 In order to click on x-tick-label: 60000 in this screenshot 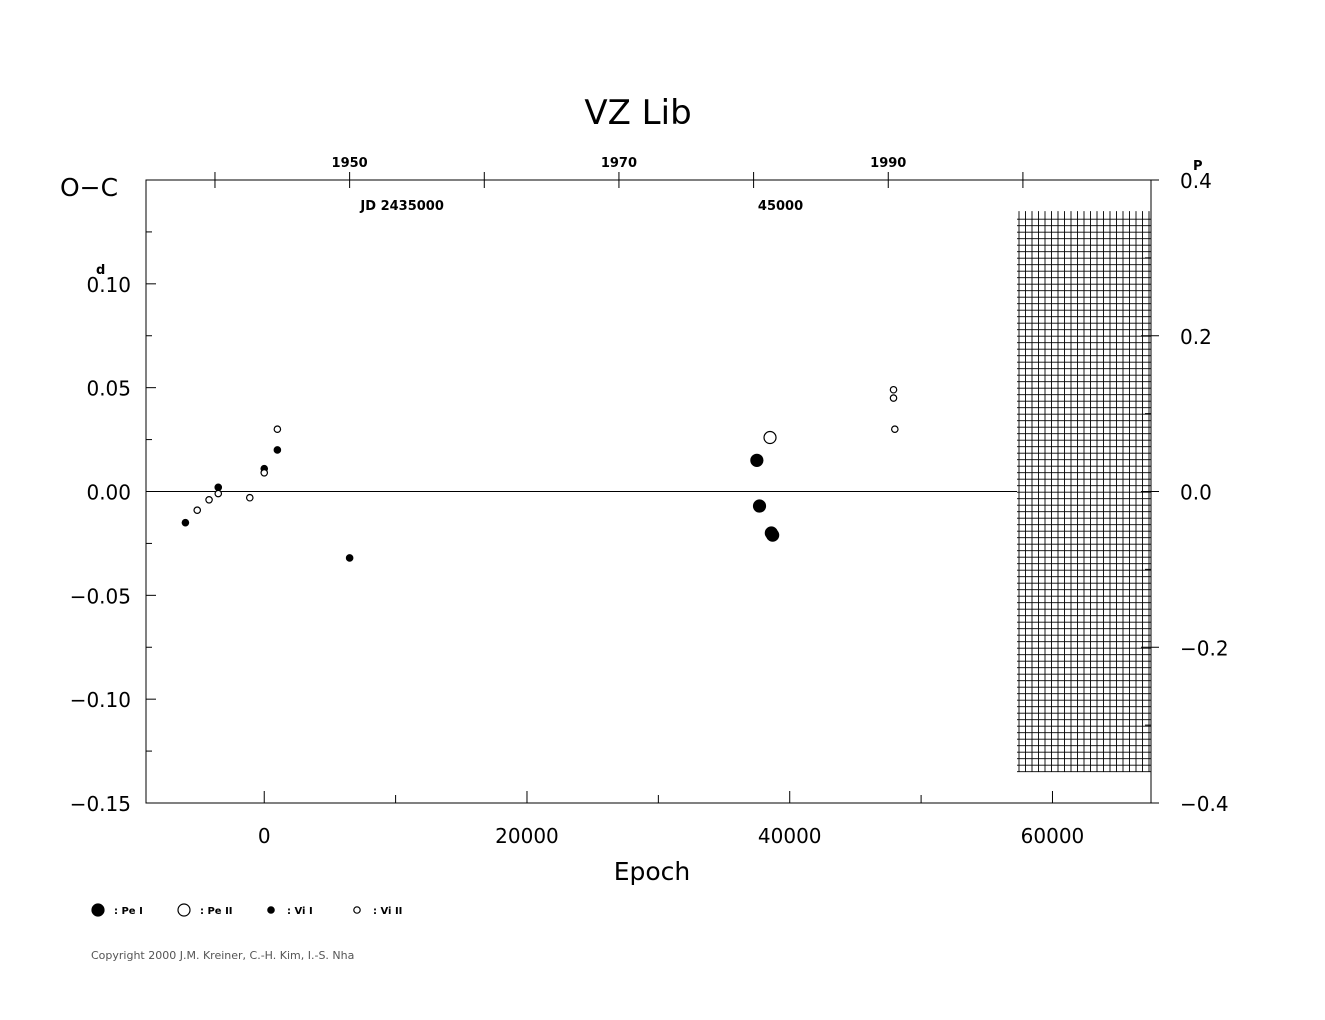, I will do `click(1053, 836)`.